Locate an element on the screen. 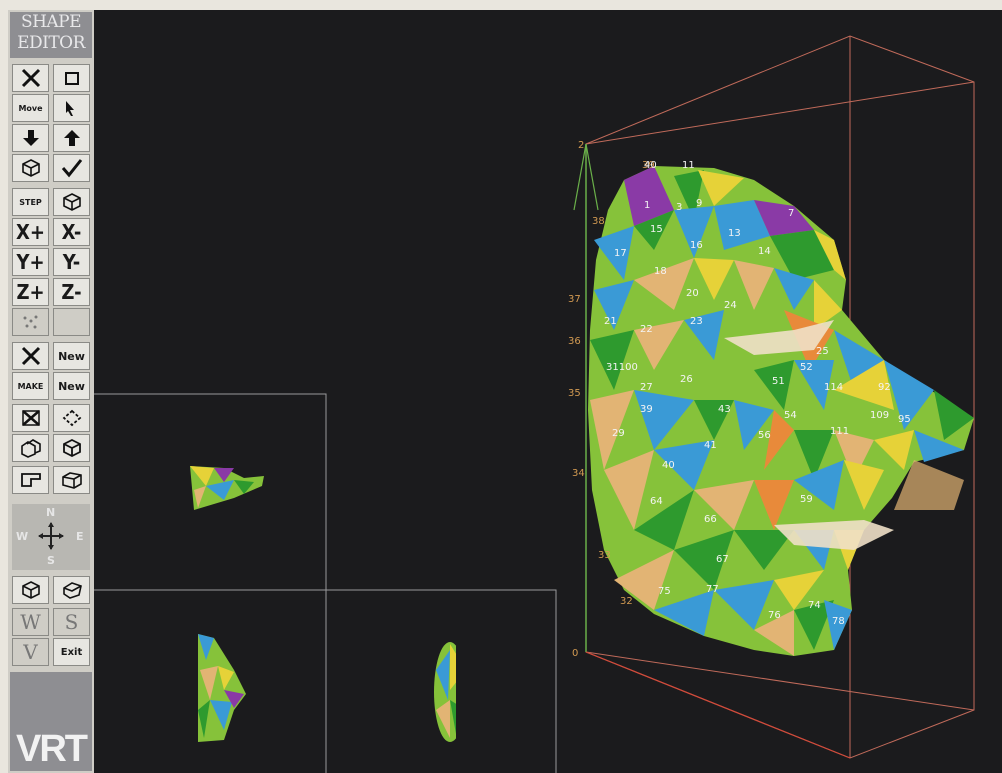 Image resolution: width=1002 pixels, height=773 pixels. dots-icon is located at coordinates (30, 322).